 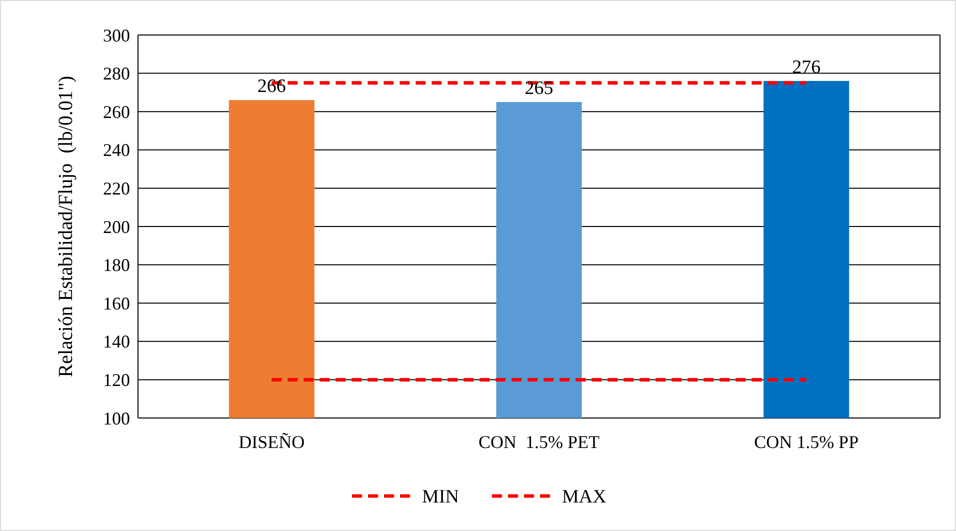 What do you see at coordinates (116, 35) in the screenshot?
I see `y-tick-label: 300` at bounding box center [116, 35].